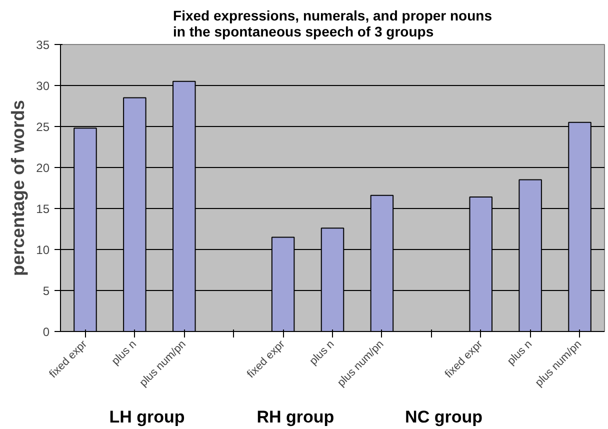 This screenshot has height=429, width=608. What do you see at coordinates (18, 188) in the screenshot?
I see `y-axis-title: percentage of words` at bounding box center [18, 188].